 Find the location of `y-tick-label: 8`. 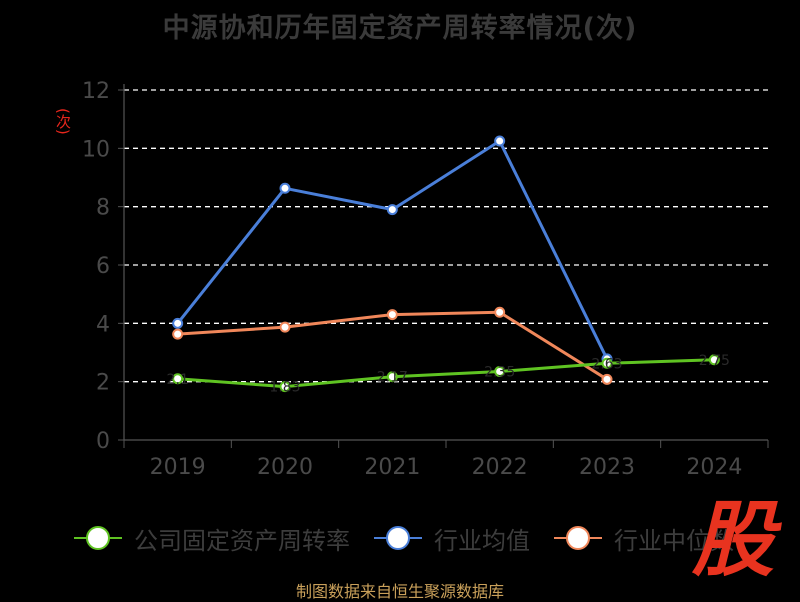

y-tick-label: 8 is located at coordinates (103, 208).